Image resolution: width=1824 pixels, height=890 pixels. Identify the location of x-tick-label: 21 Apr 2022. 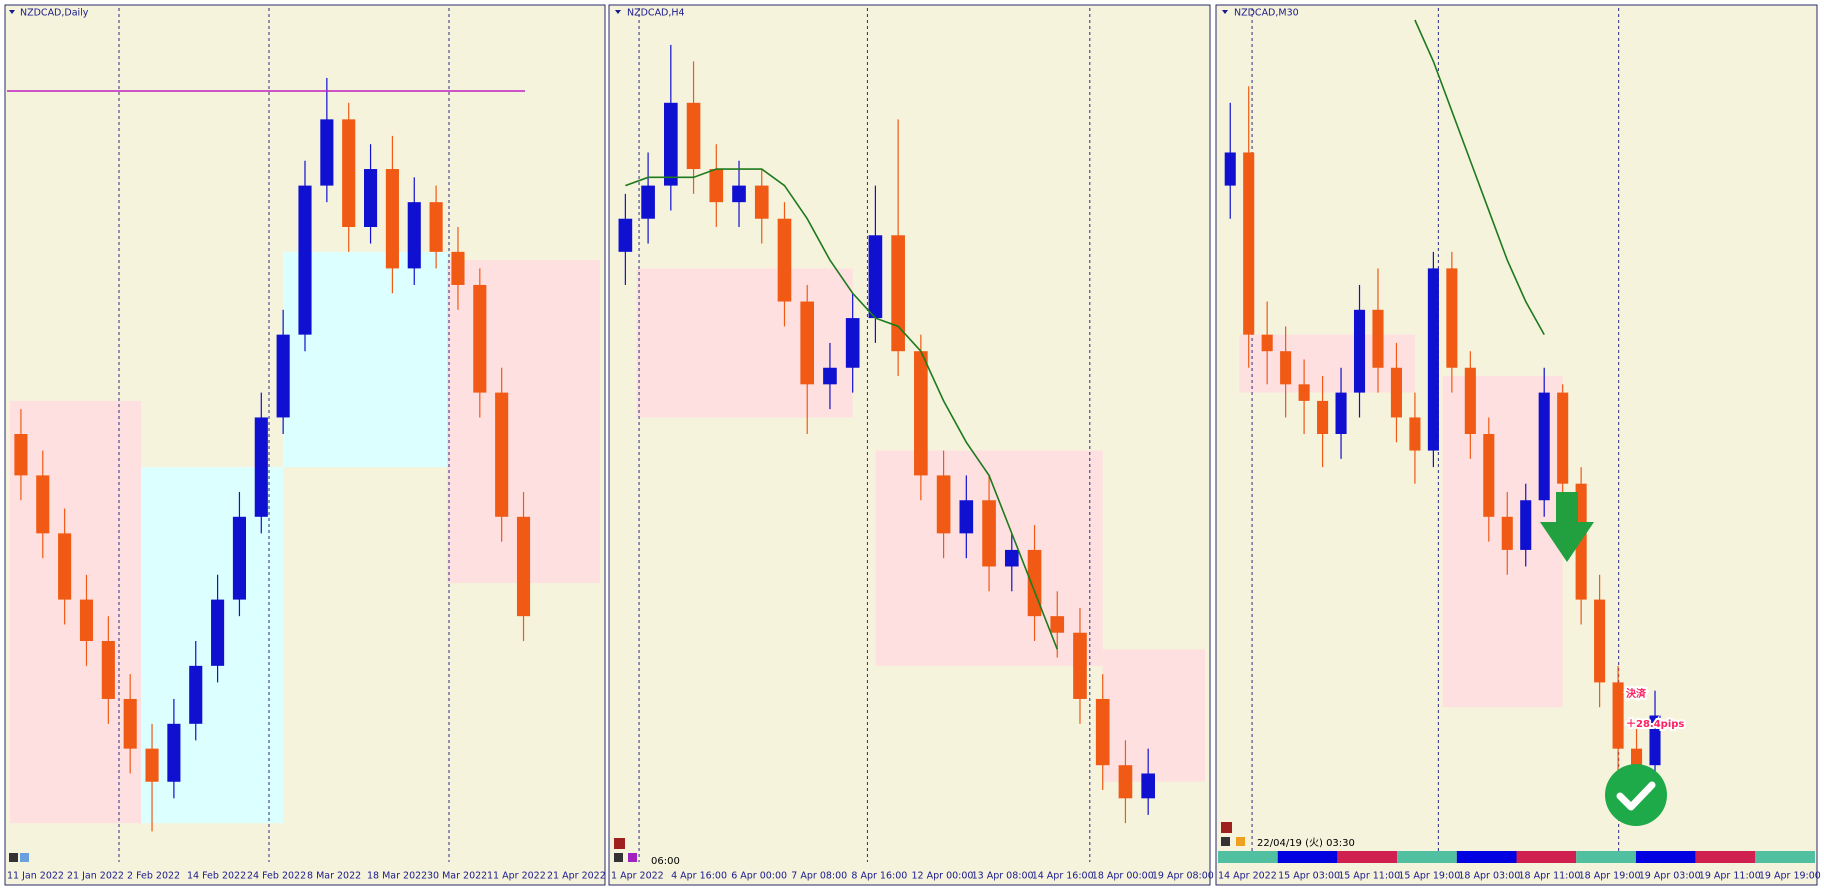
(576, 876).